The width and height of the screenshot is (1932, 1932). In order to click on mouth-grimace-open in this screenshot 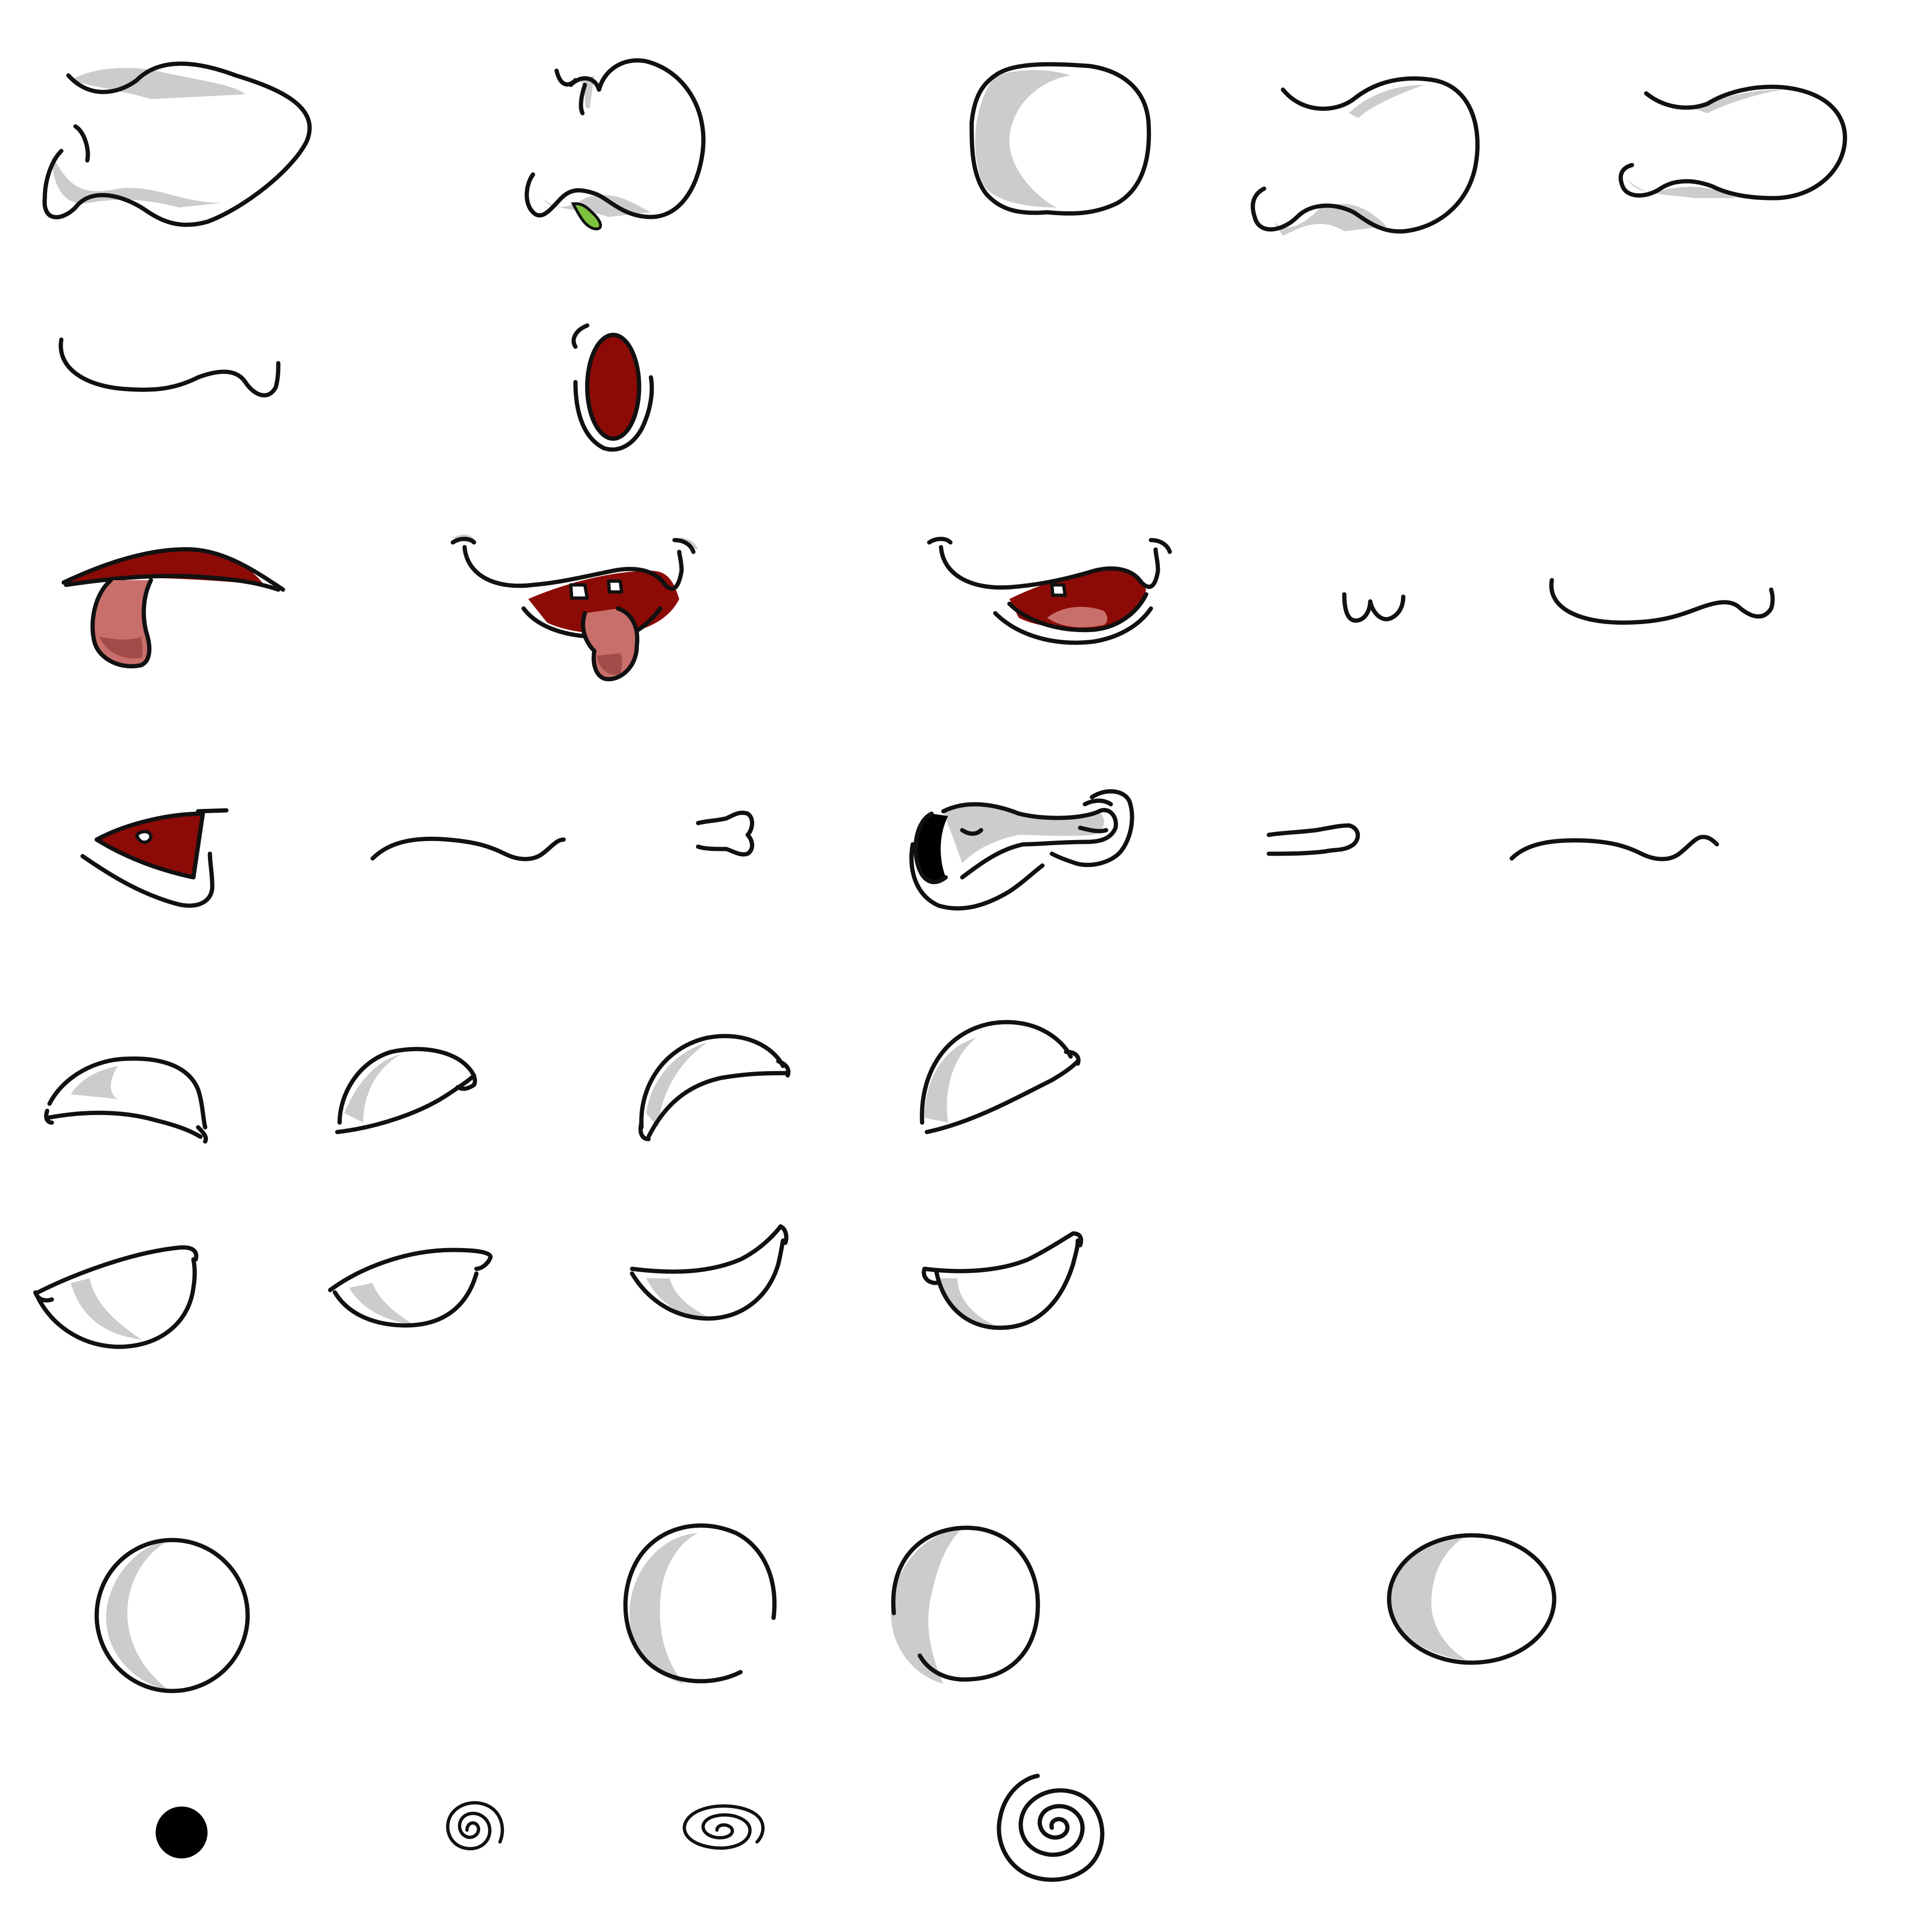, I will do `click(1021, 850)`.